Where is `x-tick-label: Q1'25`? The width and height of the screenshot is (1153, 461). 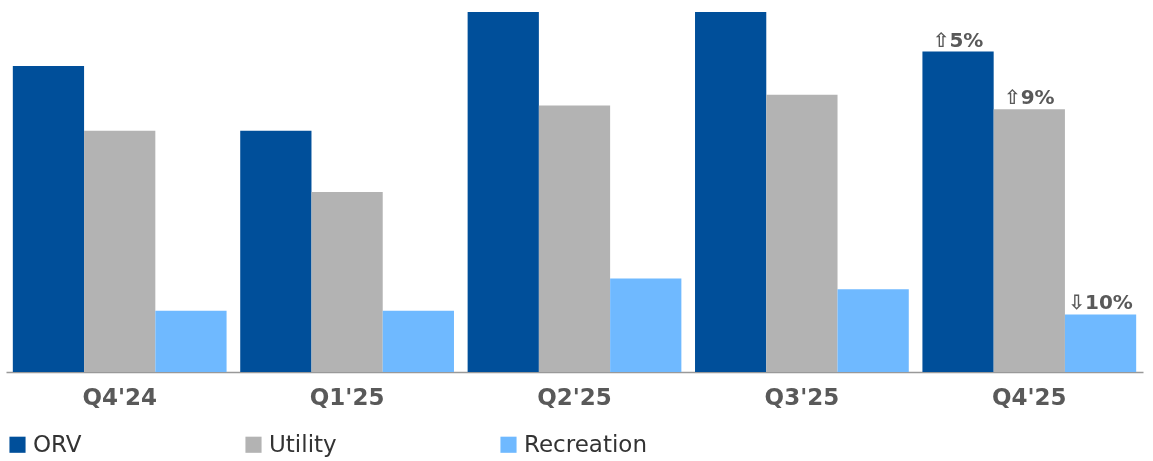 x-tick-label: Q1'25 is located at coordinates (347, 396).